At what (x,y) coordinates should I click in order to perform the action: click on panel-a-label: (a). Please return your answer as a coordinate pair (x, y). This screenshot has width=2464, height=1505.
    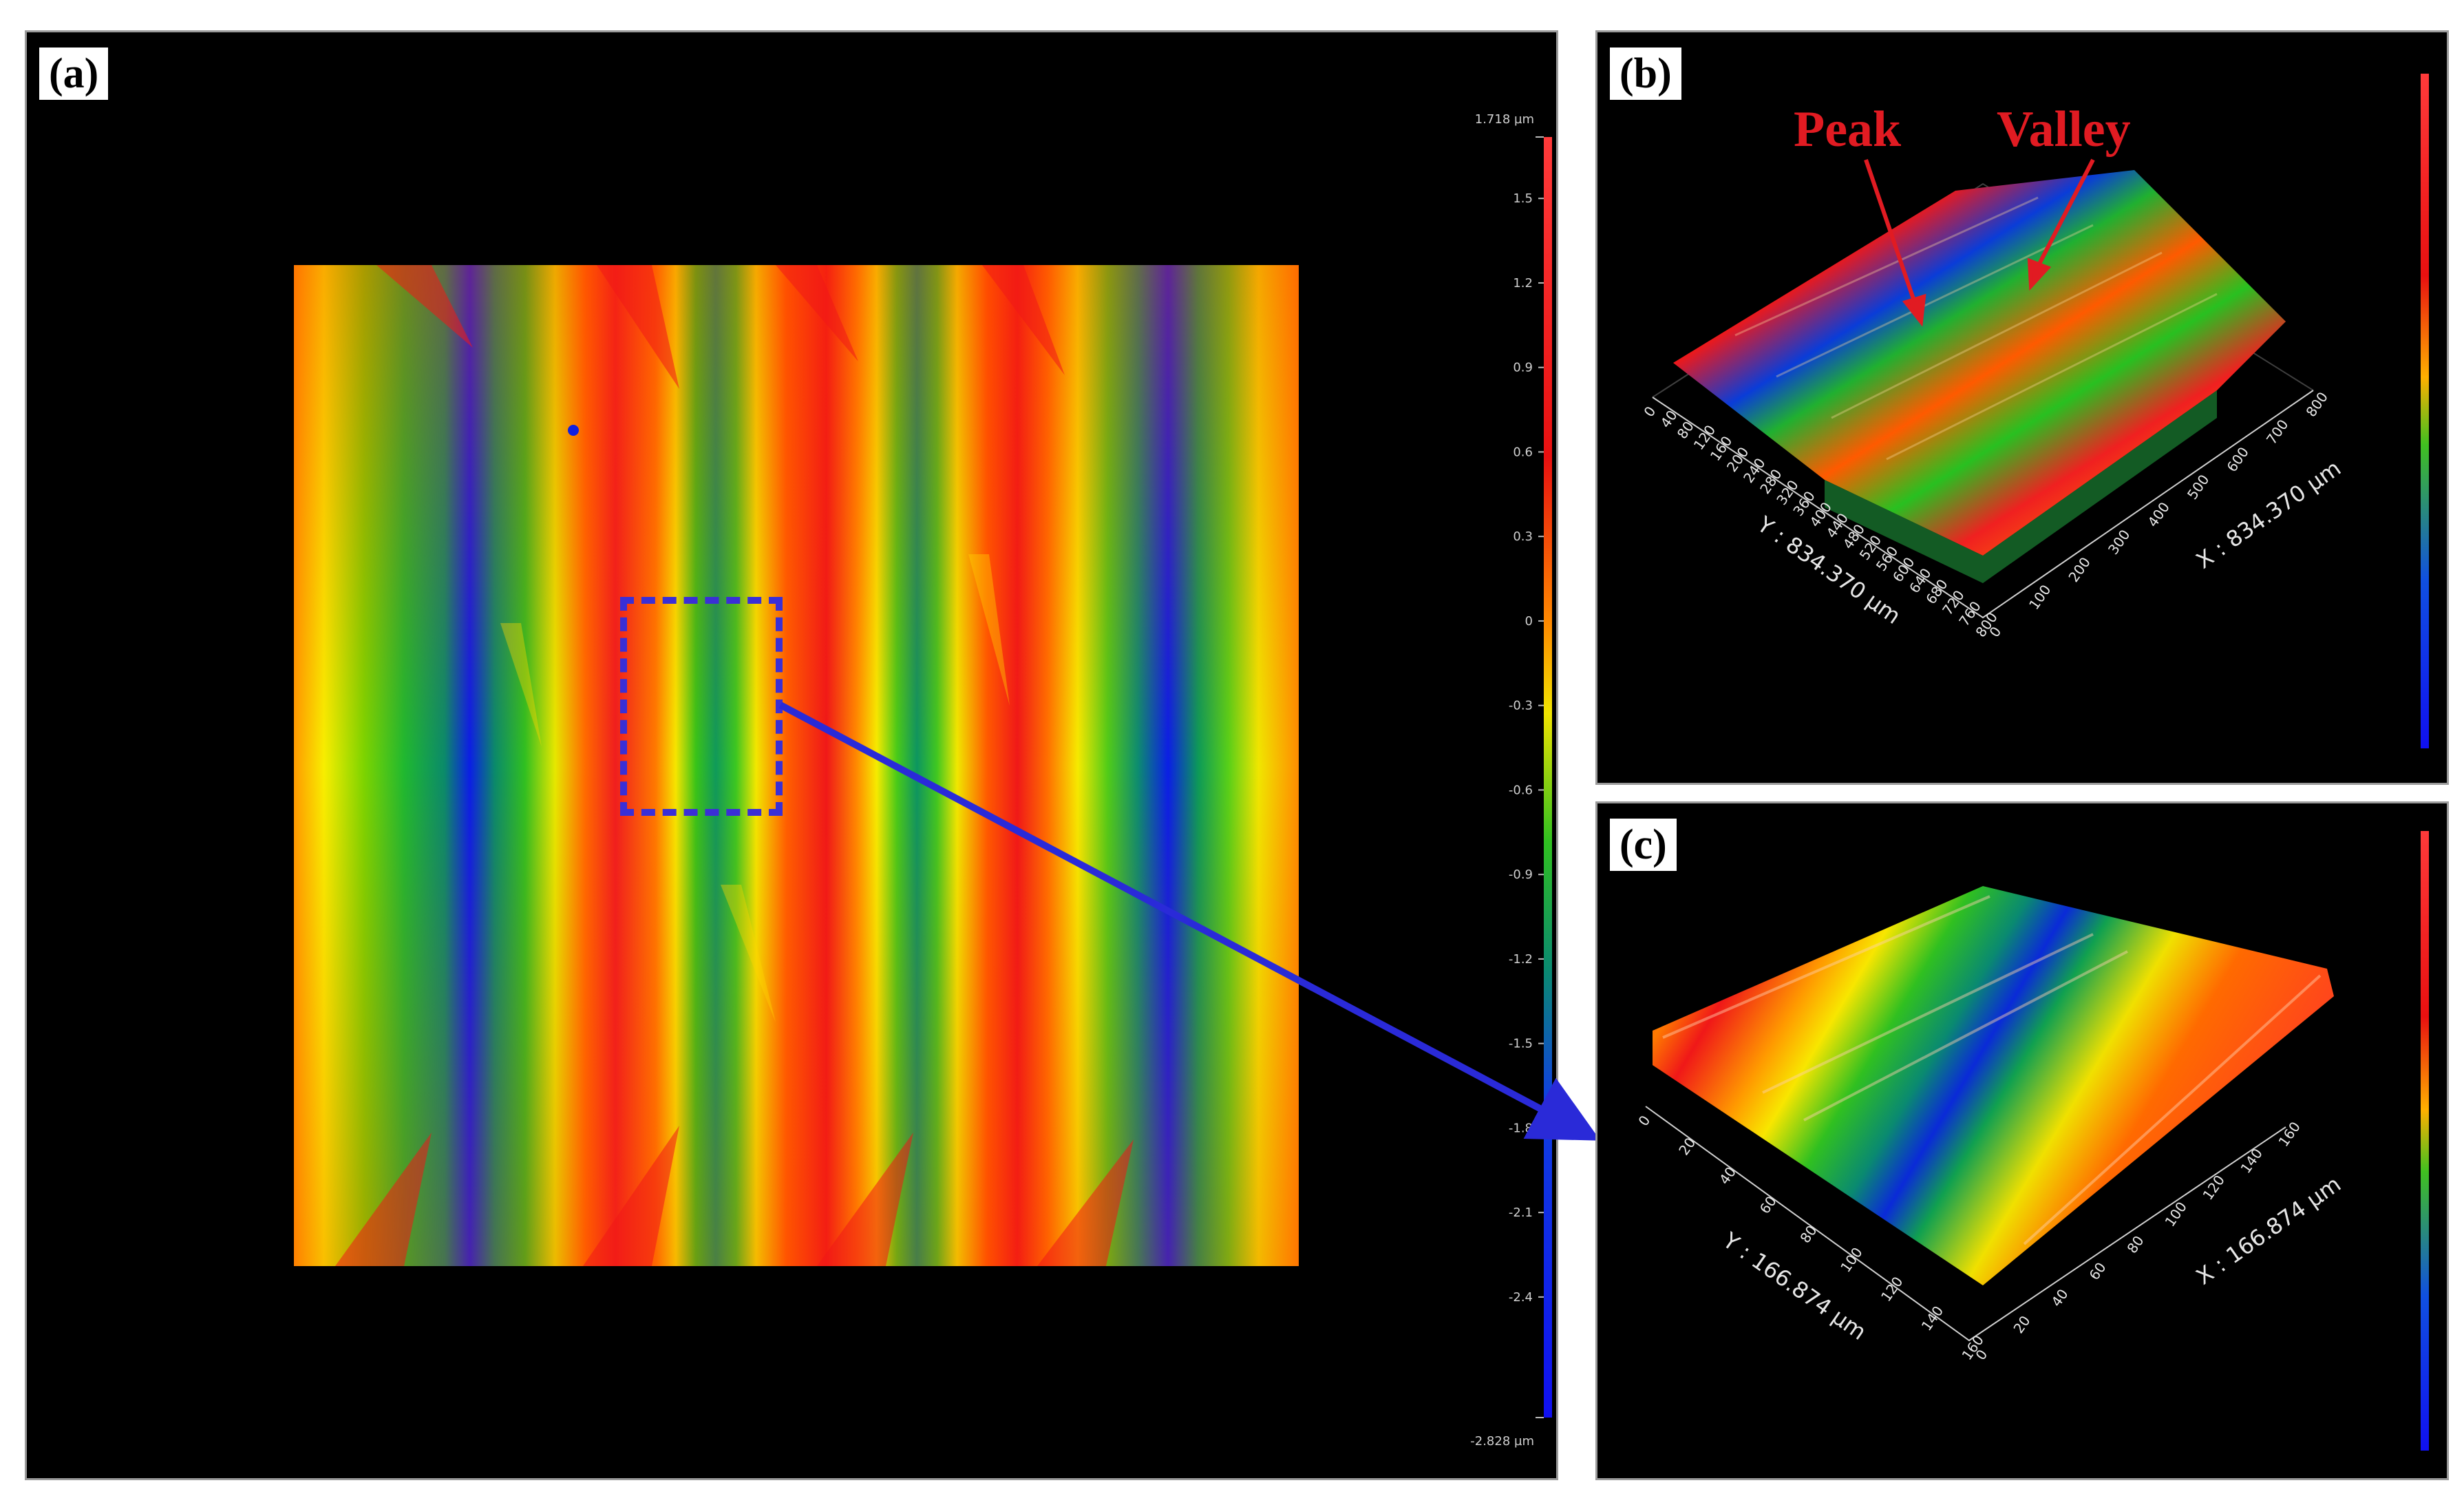
    Looking at the image, I should click on (74, 74).